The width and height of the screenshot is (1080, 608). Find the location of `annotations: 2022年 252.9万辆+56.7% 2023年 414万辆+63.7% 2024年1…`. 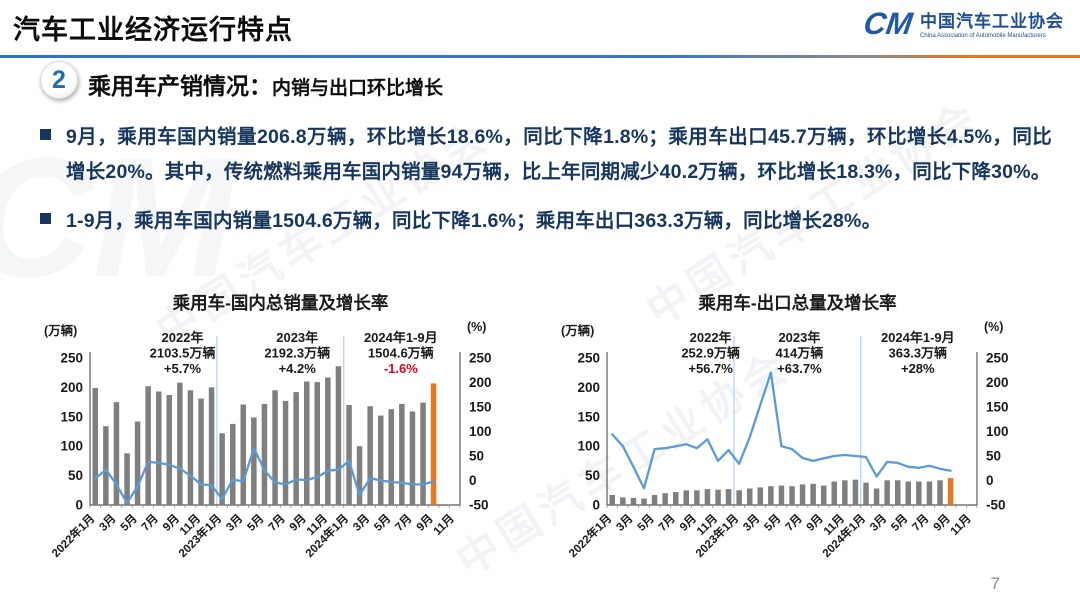

annotations: 2022年 252.9万辆+56.7% 2023年 414万辆+63.7% 2024年1… is located at coordinates (817, 353).